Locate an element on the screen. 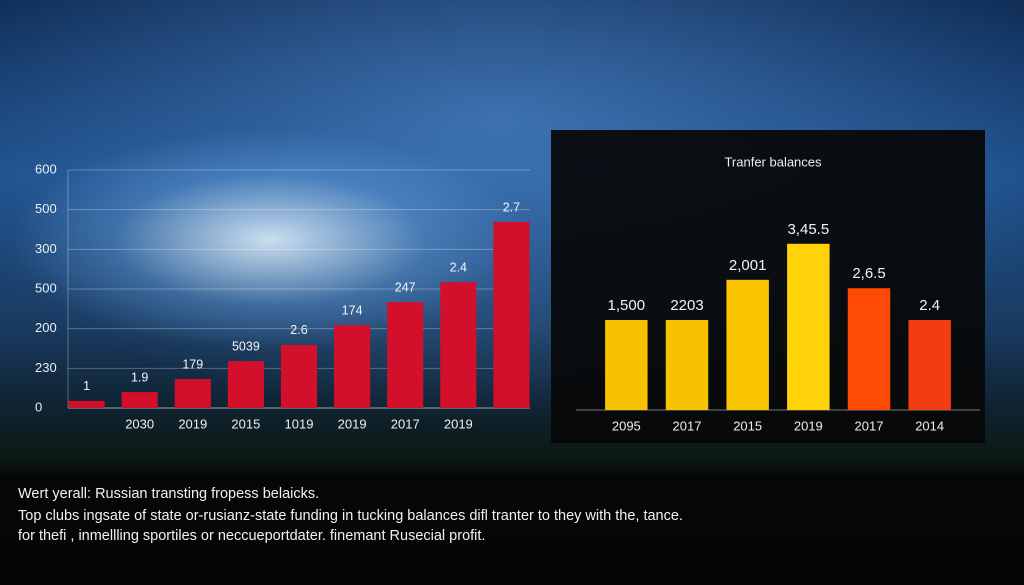  x-tick-label: 2014 is located at coordinates (929, 425).